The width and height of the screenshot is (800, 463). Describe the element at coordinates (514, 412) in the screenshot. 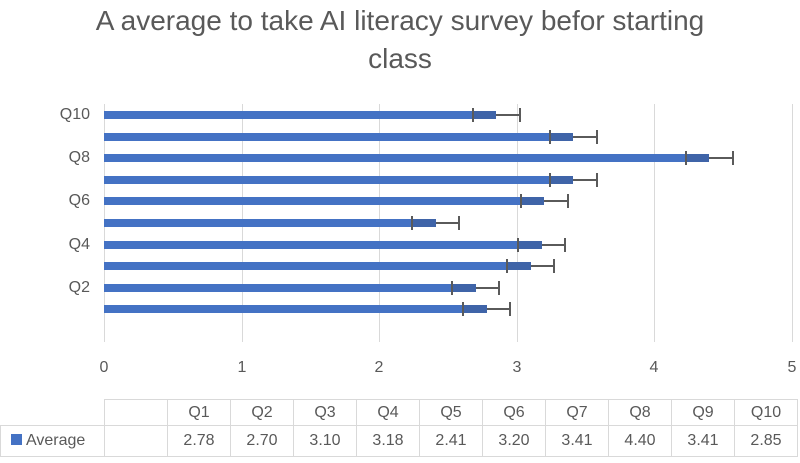

I see `data-table-header: Q6` at that location.